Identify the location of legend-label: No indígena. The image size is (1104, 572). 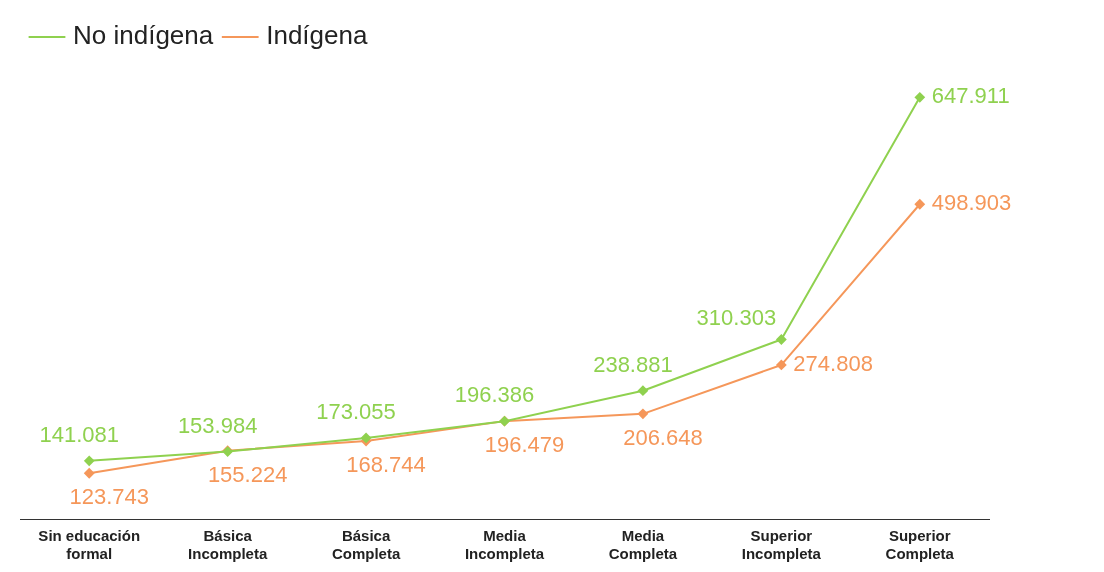
(143, 35).